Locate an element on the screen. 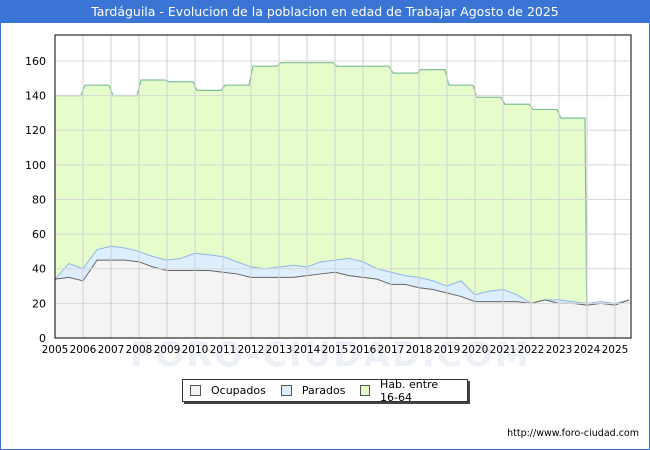 The height and width of the screenshot is (450, 650). legend-label-hab: Hab. entre 16-64 is located at coordinates (409, 390).